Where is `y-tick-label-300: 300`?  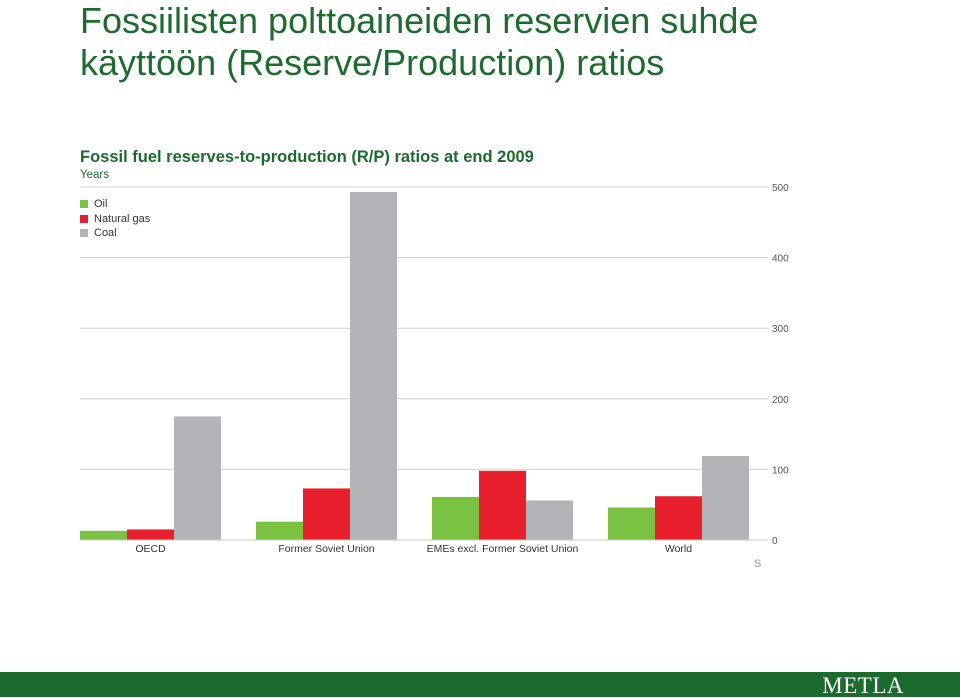 y-tick-label-300: 300 is located at coordinates (780, 329).